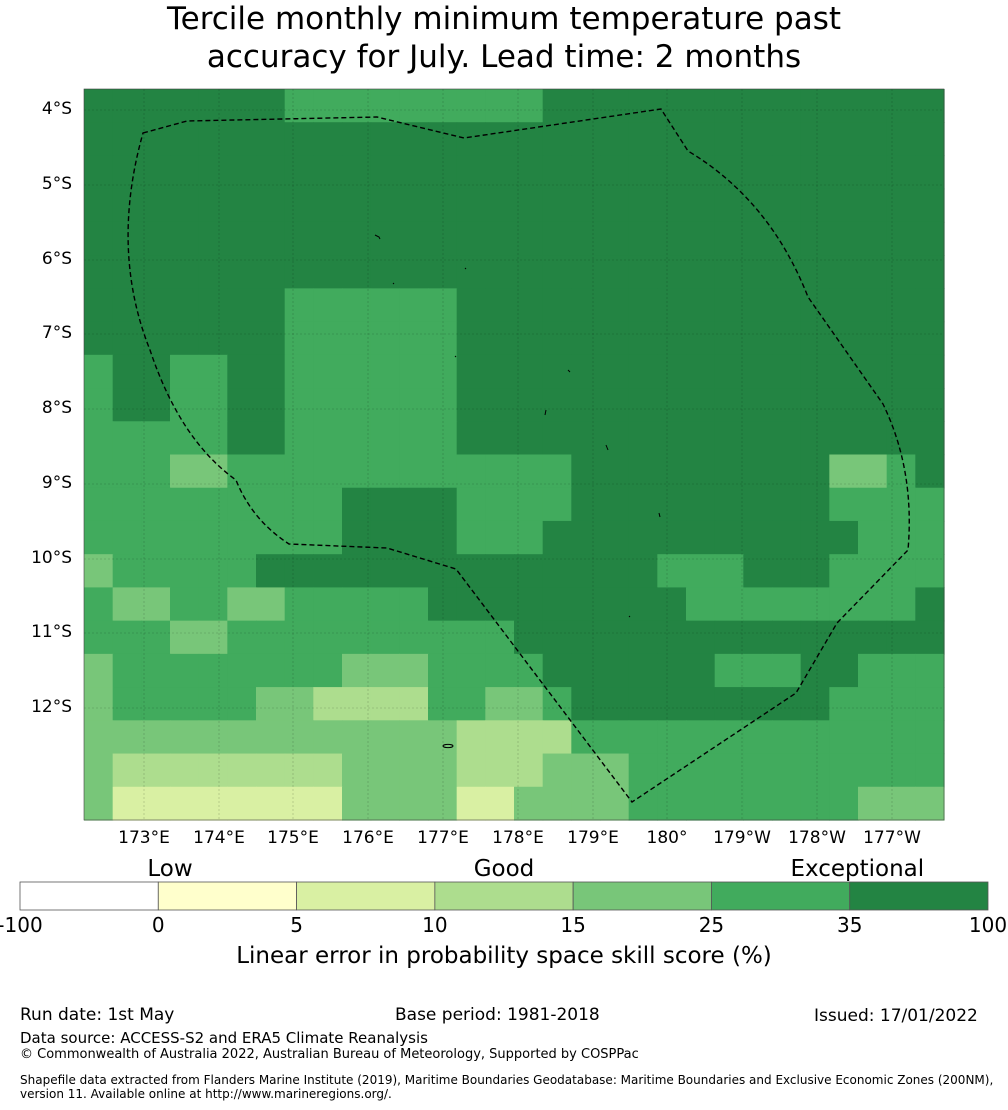 This screenshot has width=1008, height=1110. Describe the element at coordinates (368, 838) in the screenshot. I see `longitude-tick-label: 176°E` at that location.